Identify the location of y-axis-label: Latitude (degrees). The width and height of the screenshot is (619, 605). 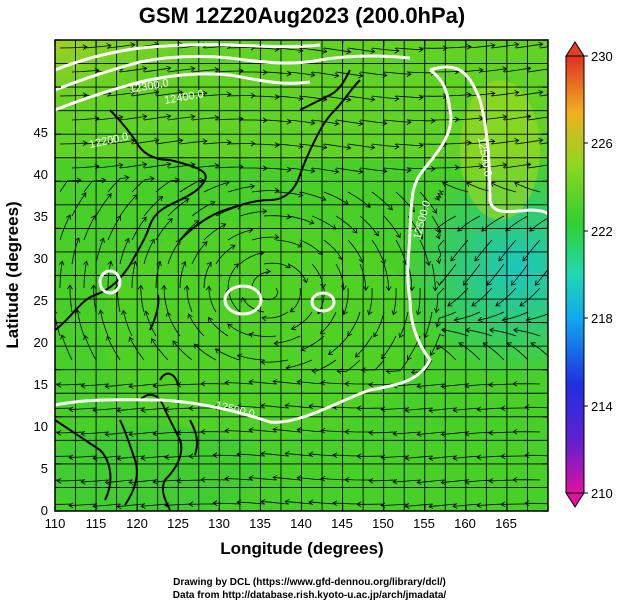
(12, 274).